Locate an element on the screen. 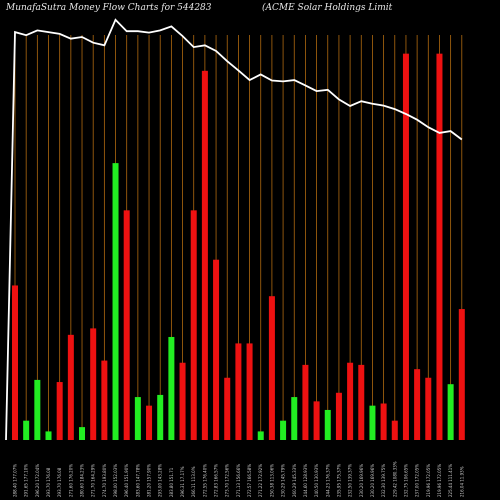 The image size is (500, 500). x-tick-label: 272.57 166.58% is located at coordinates (249, 480).